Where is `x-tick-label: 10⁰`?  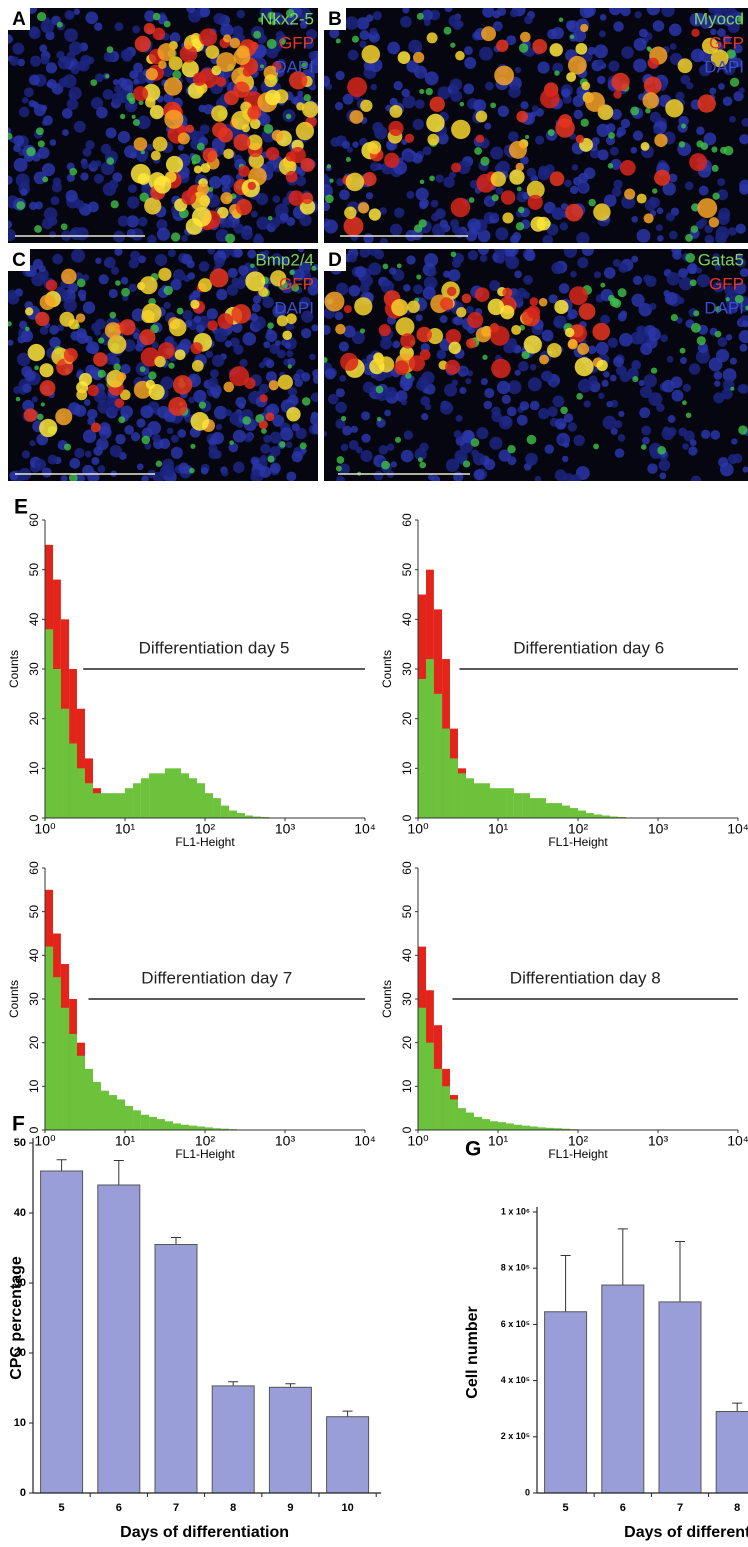
x-tick-label: 10⁰ is located at coordinates (45, 1141).